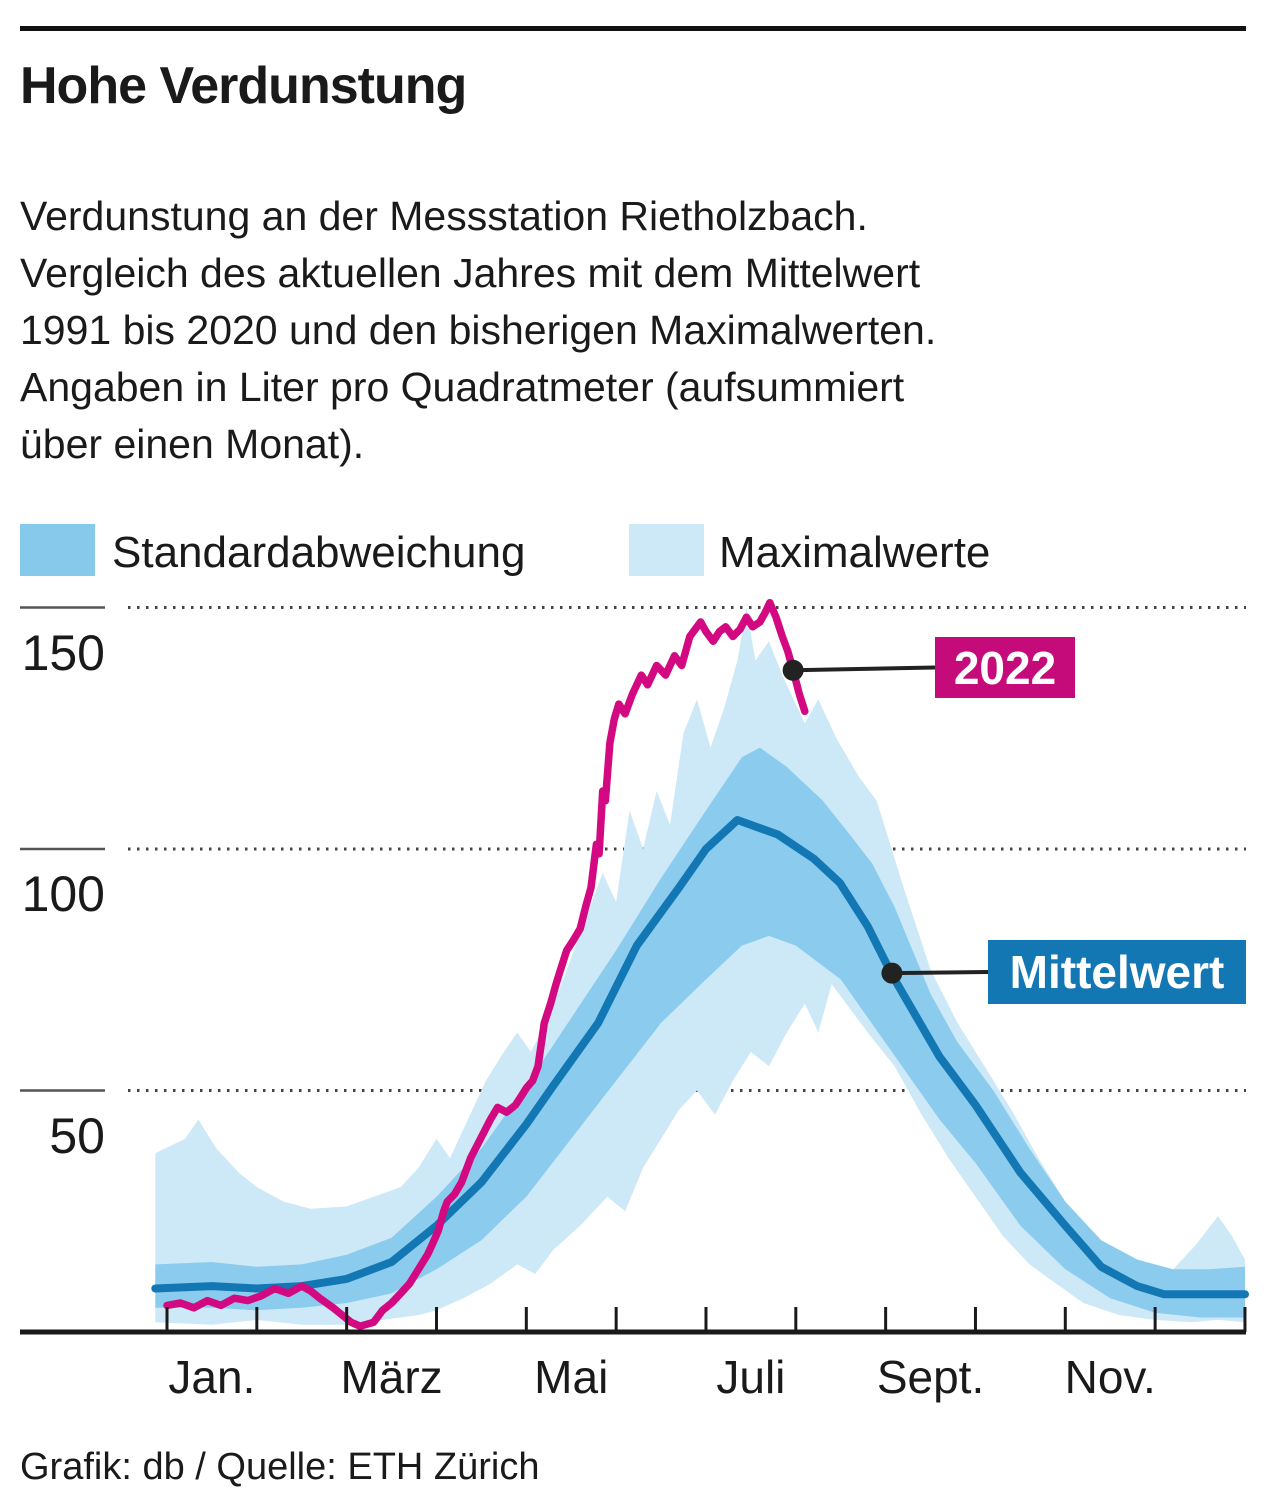 The height and width of the screenshot is (1502, 1266). I want to click on callout-line-2022, so click(864, 669).